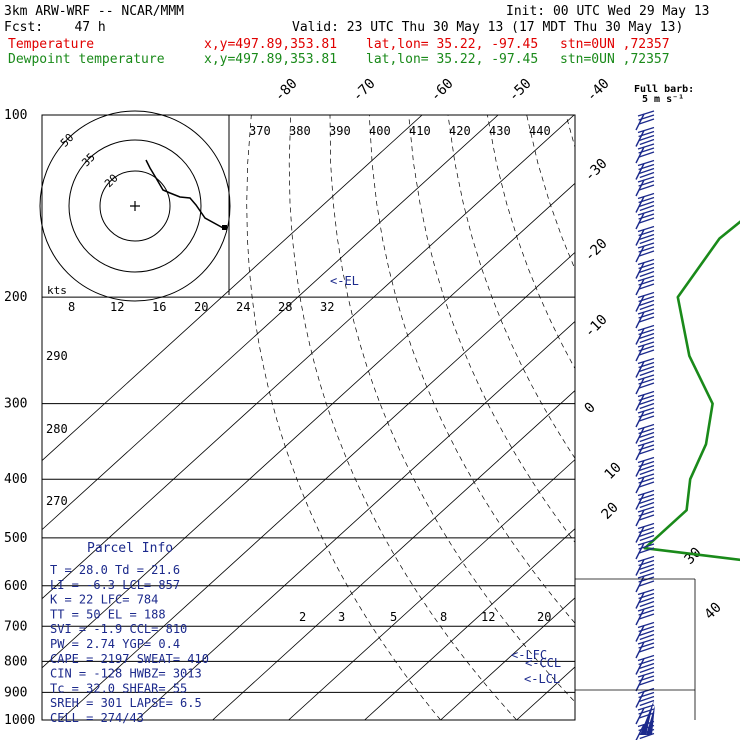 This screenshot has width=740, height=740. Describe the element at coordinates (57, 290) in the screenshot. I see `hodograph-speed-unit: kts` at that location.